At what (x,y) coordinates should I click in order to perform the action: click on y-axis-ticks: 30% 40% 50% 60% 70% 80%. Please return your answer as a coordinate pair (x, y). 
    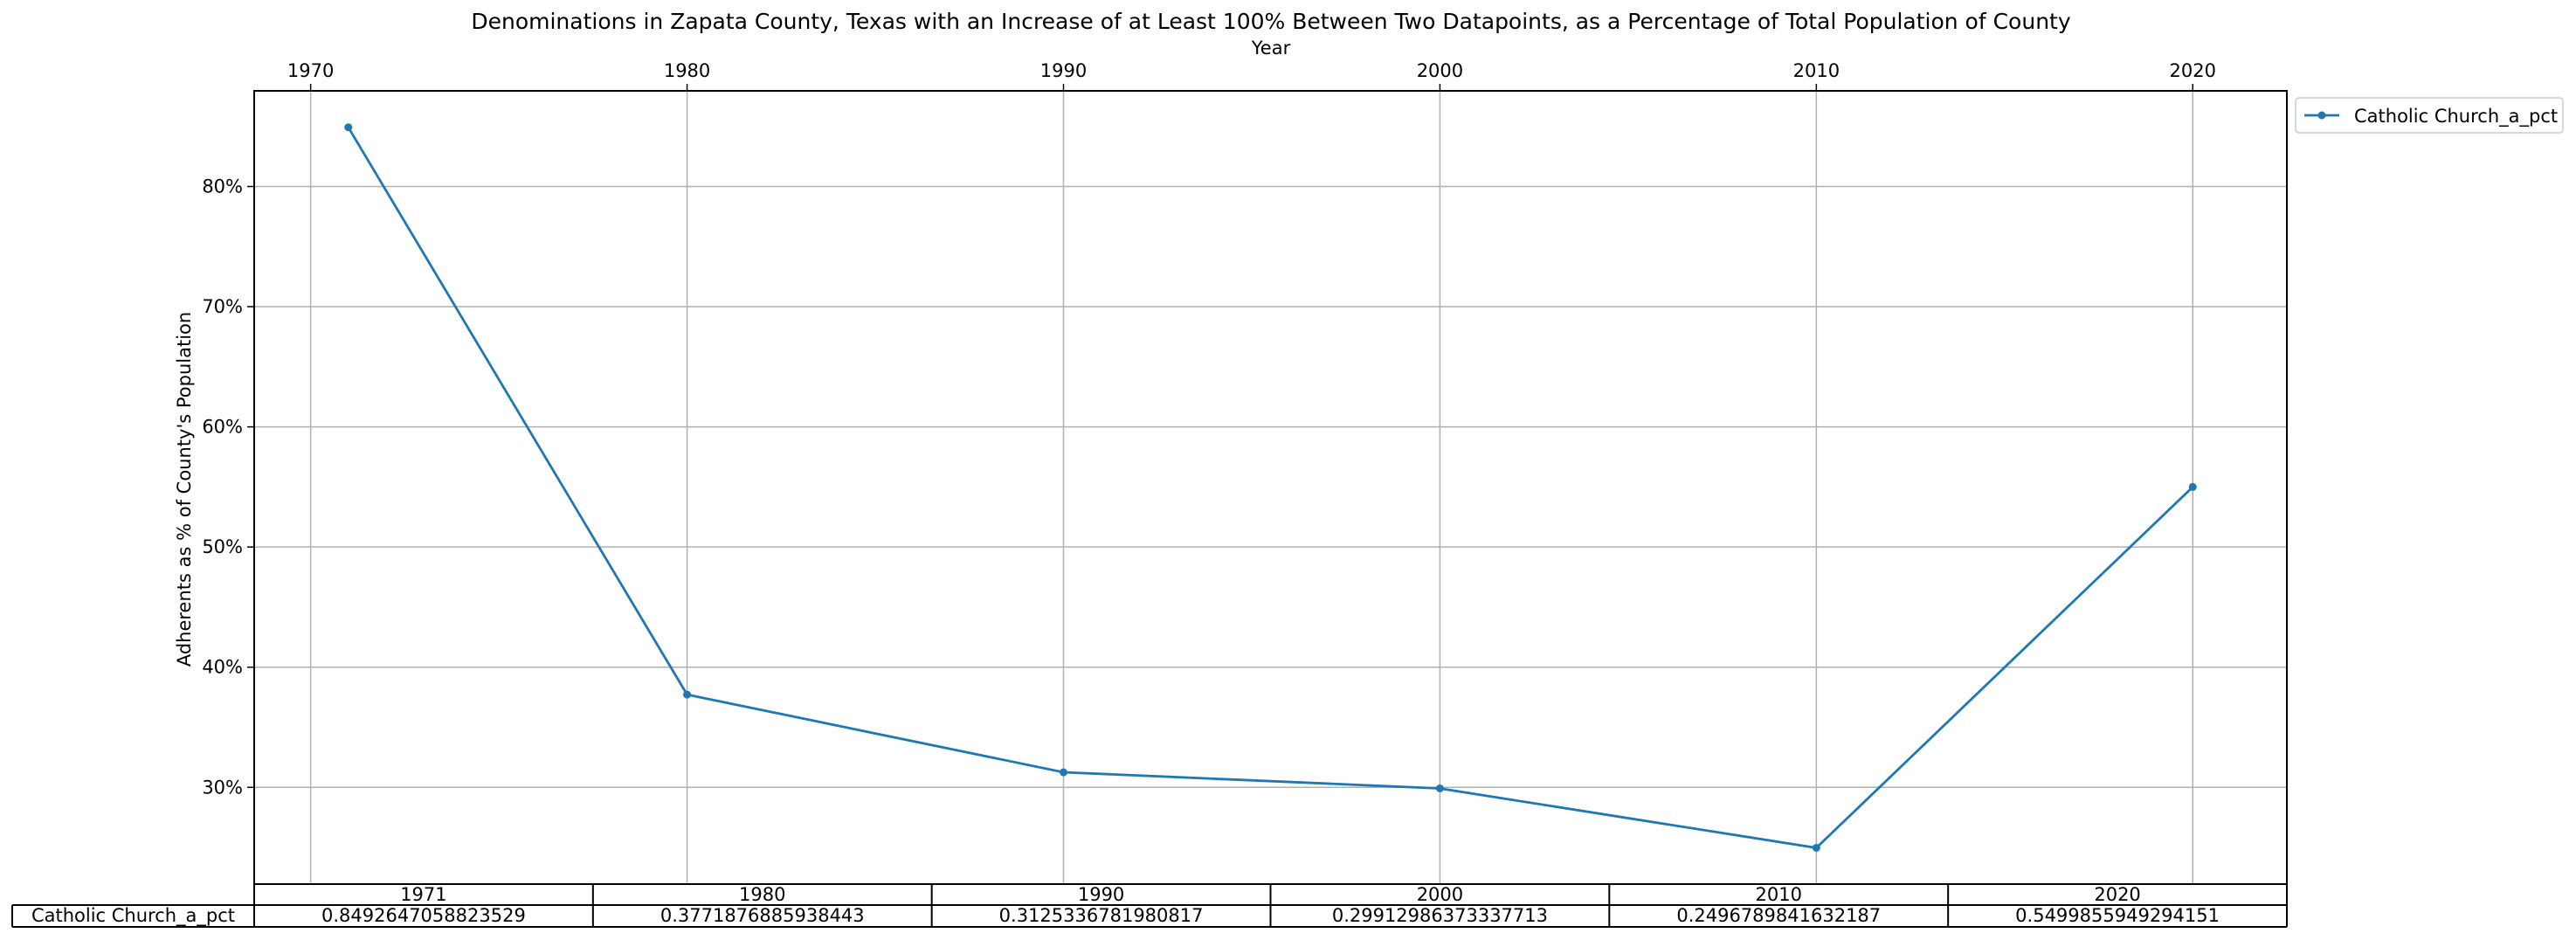
    Looking at the image, I should click on (228, 487).